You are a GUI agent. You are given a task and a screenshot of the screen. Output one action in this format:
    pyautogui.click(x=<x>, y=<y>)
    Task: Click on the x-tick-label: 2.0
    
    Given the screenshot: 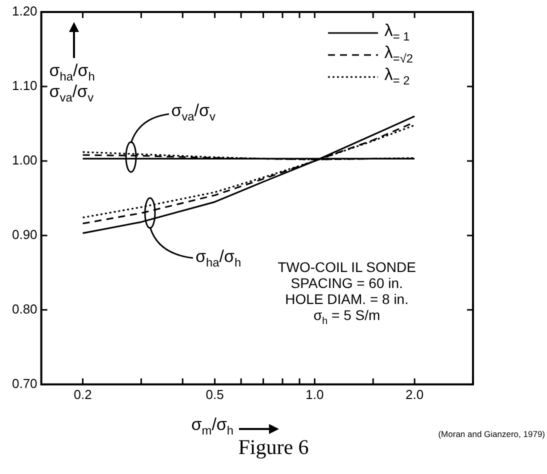 What is the action you would take?
    pyautogui.click(x=415, y=394)
    